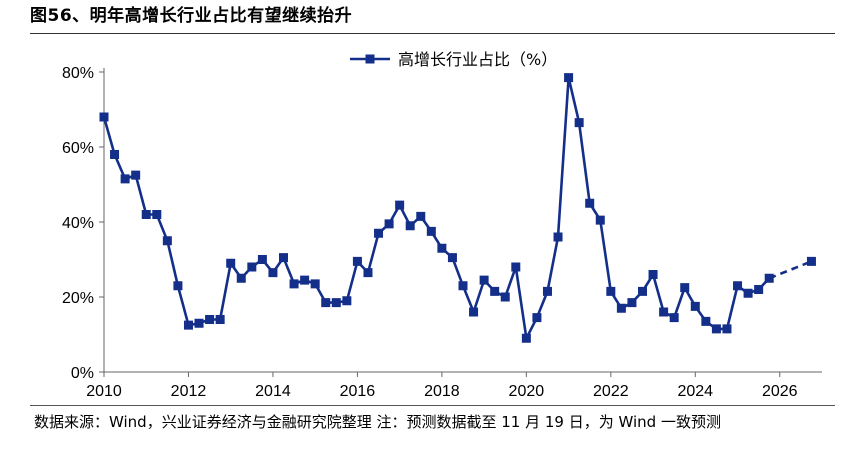  I want to click on figure-title: 图56、明年高增长行业占比有望继续抬升, so click(191, 16).